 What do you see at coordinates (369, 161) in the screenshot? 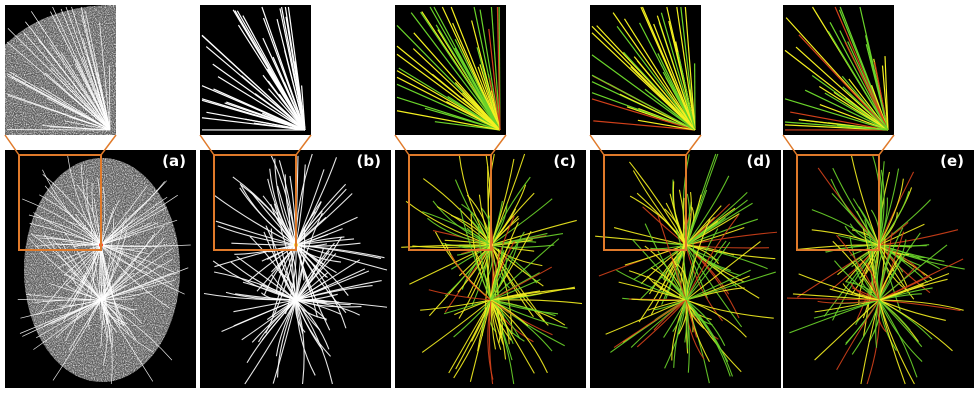
I see `panel-label: (b)` at bounding box center [369, 161].